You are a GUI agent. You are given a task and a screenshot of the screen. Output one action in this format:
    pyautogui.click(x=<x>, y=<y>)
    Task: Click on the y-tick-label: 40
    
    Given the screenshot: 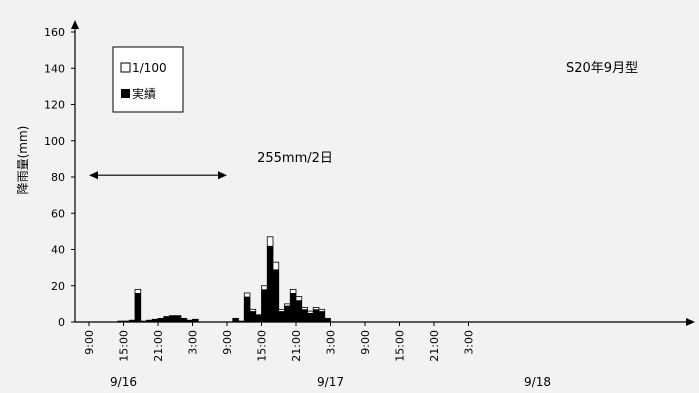 What is the action you would take?
    pyautogui.click(x=58, y=250)
    